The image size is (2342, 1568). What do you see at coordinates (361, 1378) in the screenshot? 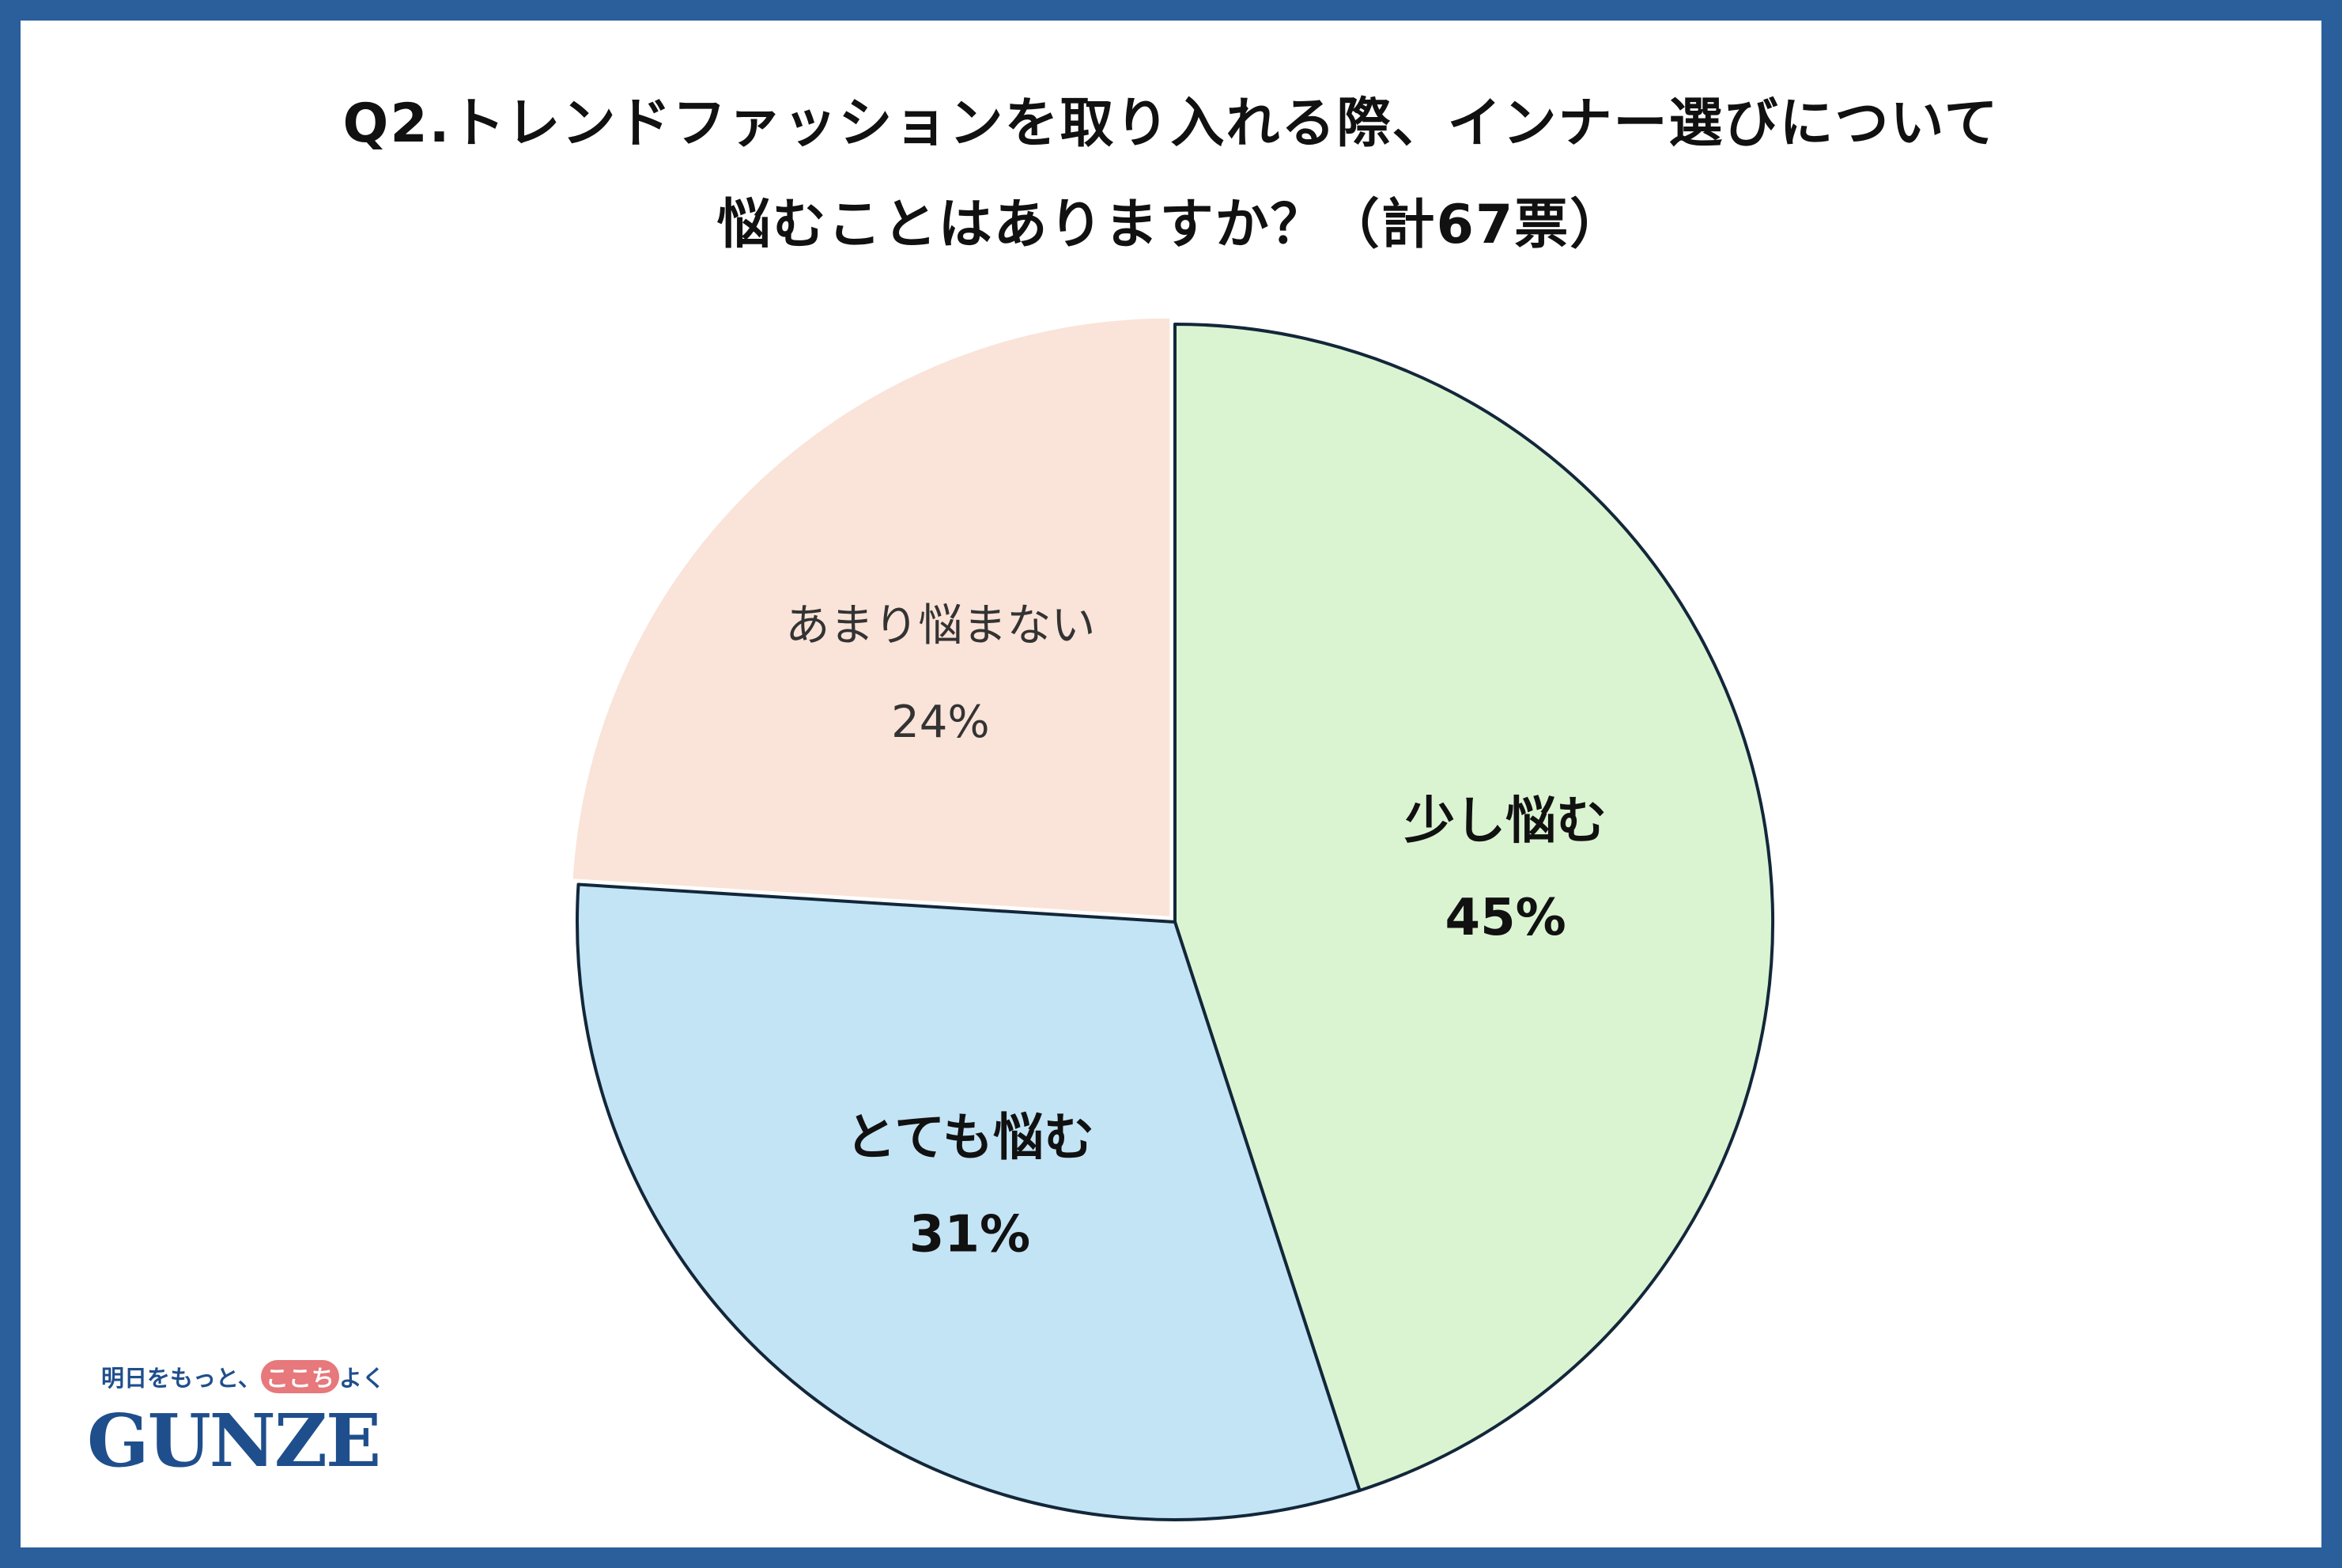
I see `logo-tagline-after: よく` at bounding box center [361, 1378].